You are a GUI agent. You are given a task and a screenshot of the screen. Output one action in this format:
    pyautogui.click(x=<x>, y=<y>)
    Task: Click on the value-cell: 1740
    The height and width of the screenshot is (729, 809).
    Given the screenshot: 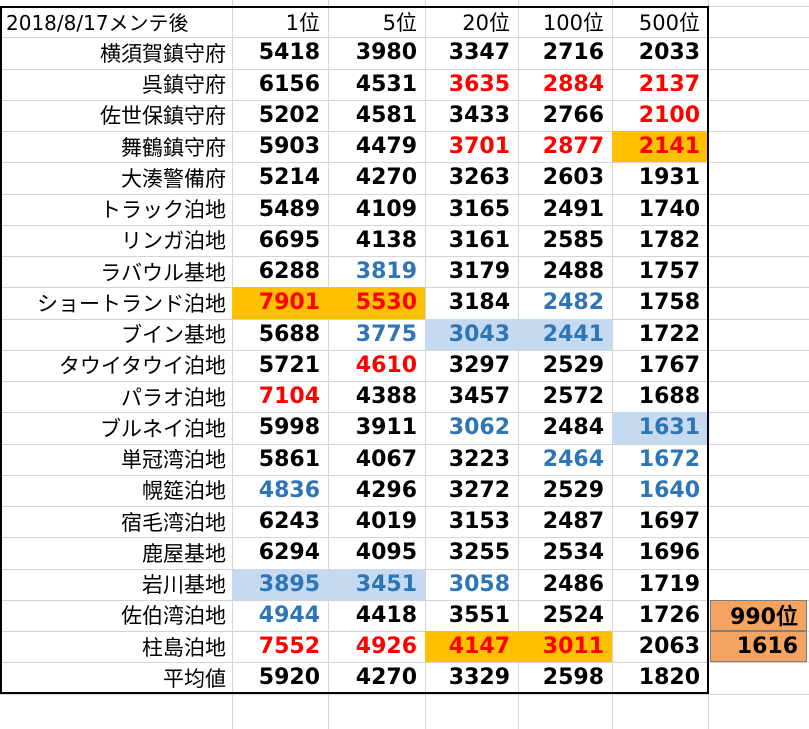 What is the action you would take?
    pyautogui.click(x=669, y=209)
    